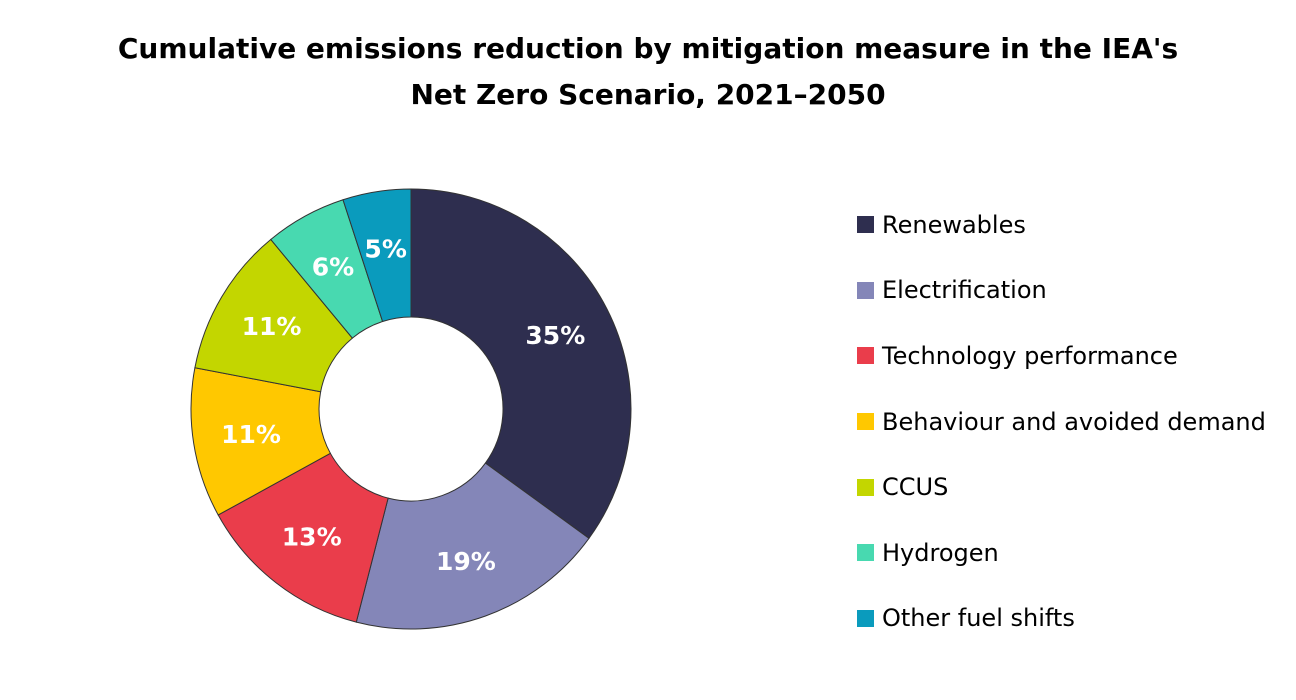  I want to click on donut-slice-ccus, so click(274, 315).